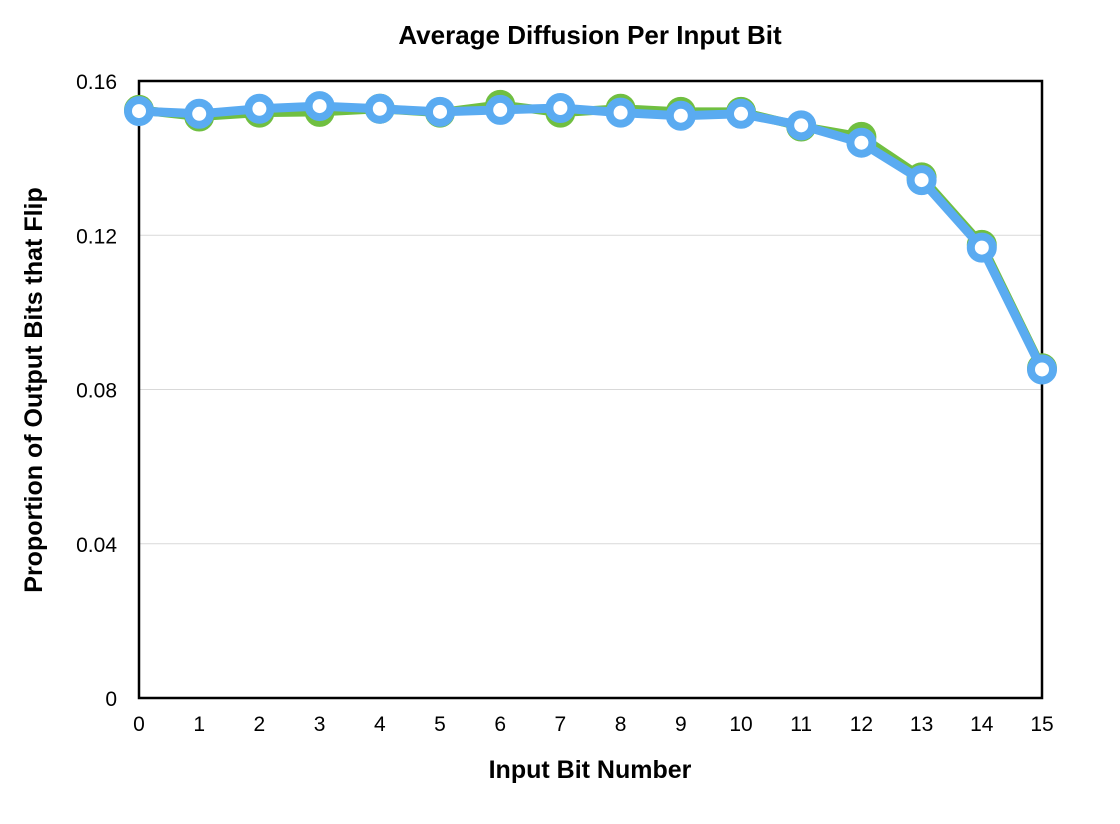 The image size is (1120, 824). I want to click on y-axis-ticks: 0 0.04 0.08 0.12 0.16, so click(96, 391).